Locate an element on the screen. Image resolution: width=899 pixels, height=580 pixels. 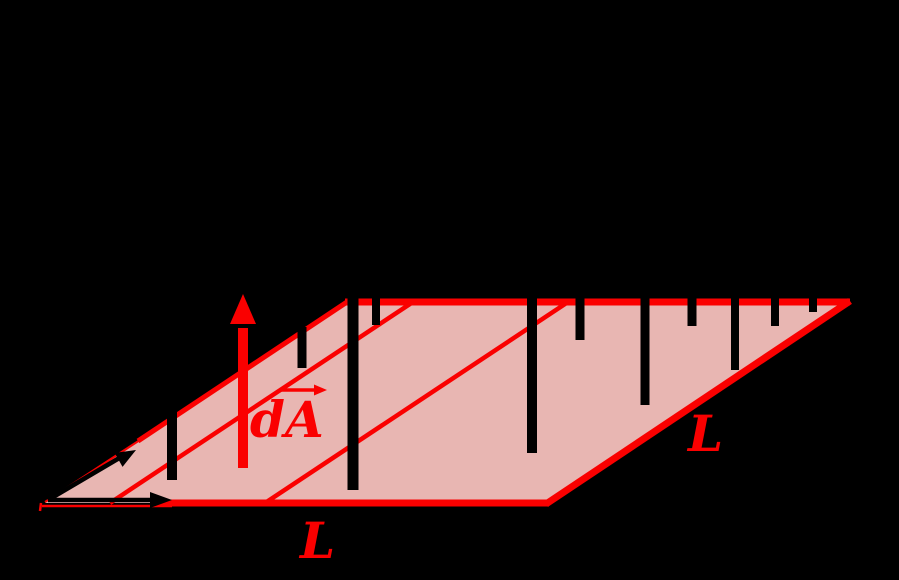
vector-overarrow-head is located at coordinates (320, 390).